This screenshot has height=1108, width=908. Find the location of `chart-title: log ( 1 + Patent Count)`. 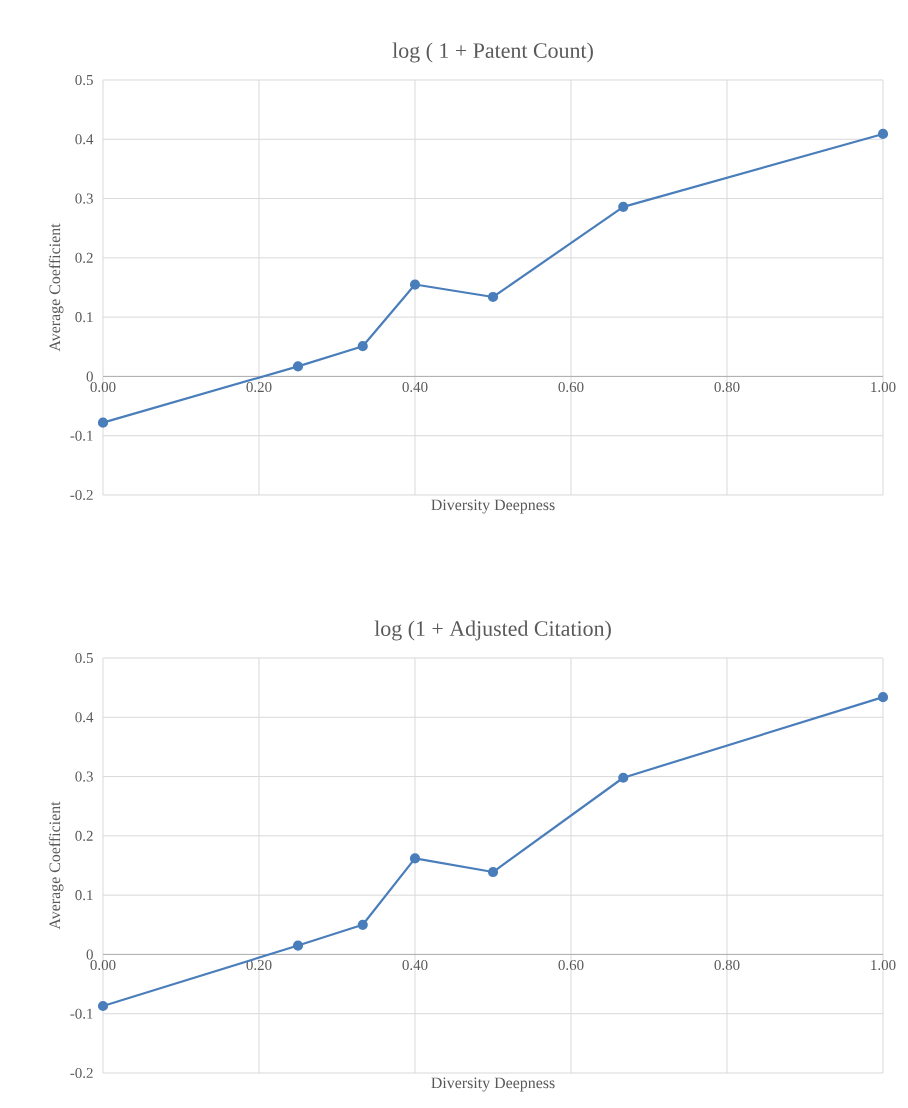

chart-title: log ( 1 + Patent Count) is located at coordinates (492, 52).